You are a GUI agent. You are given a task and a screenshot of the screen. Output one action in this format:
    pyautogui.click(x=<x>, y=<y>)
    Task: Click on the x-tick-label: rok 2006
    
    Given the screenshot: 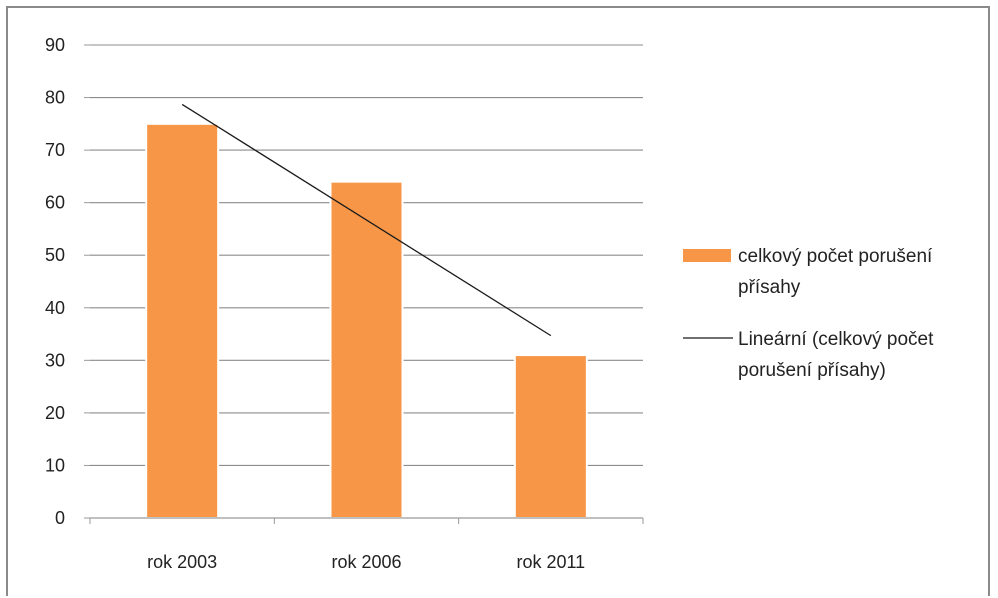 What is the action you would take?
    pyautogui.click(x=366, y=562)
    